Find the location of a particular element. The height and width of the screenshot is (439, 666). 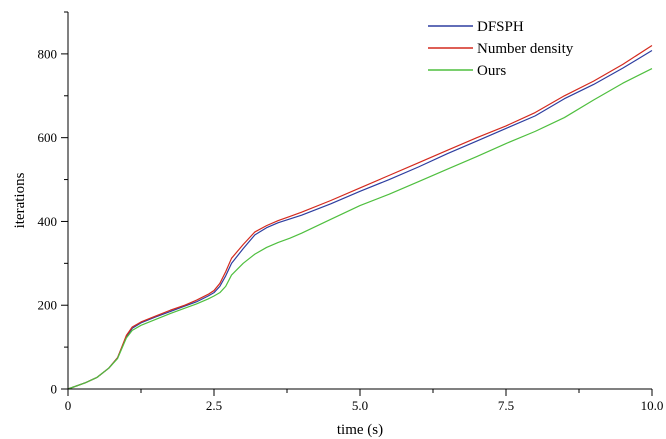

x-axis-title: time (s) is located at coordinates (360, 430).